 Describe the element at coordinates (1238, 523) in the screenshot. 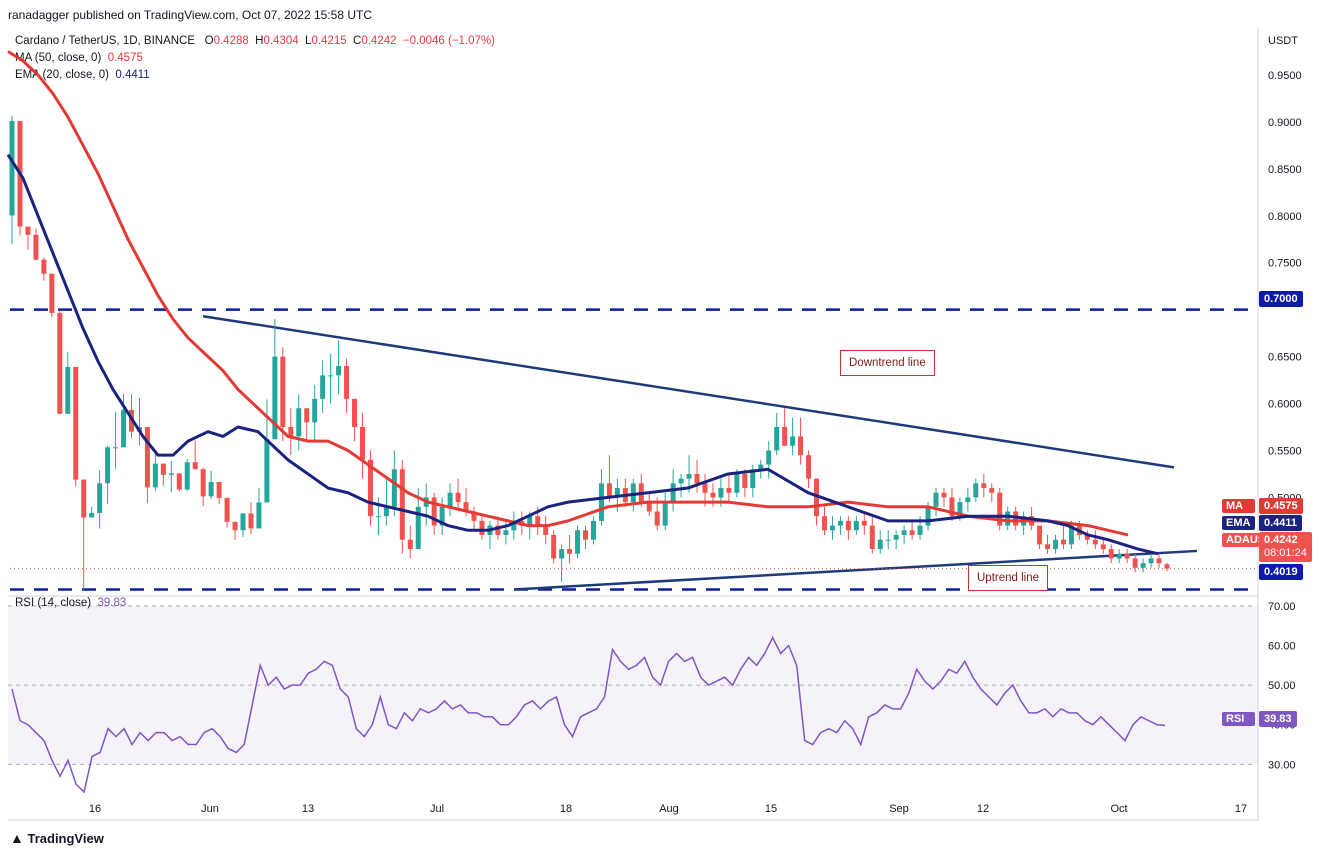

I see `ema-axis-label: EMA` at that location.